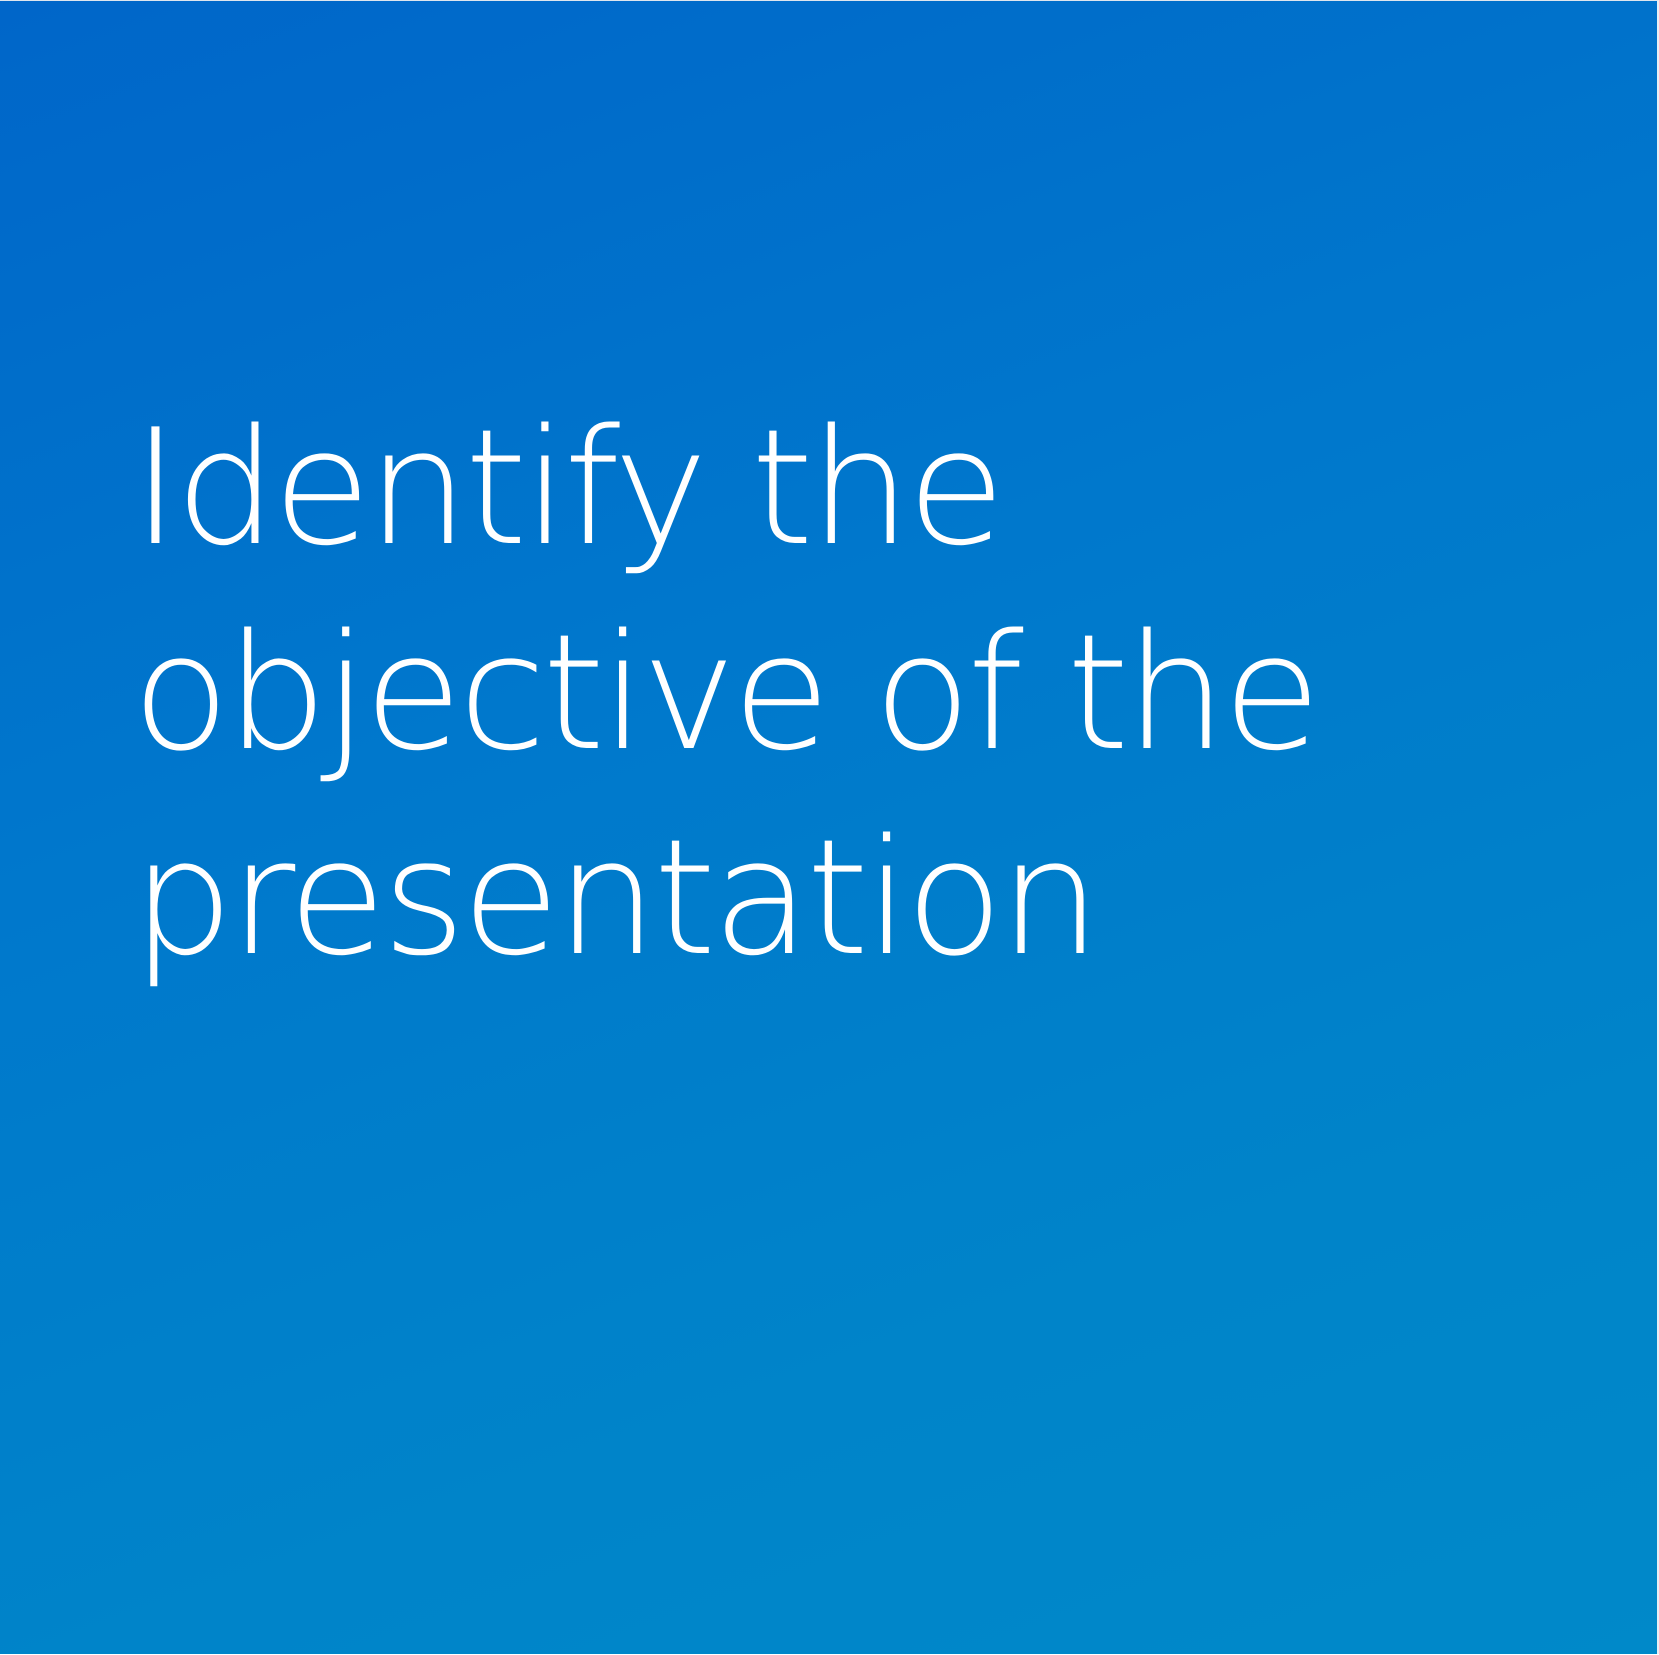  Describe the element at coordinates (726, 692) in the screenshot. I see `headline-line-2: objective of the` at that location.